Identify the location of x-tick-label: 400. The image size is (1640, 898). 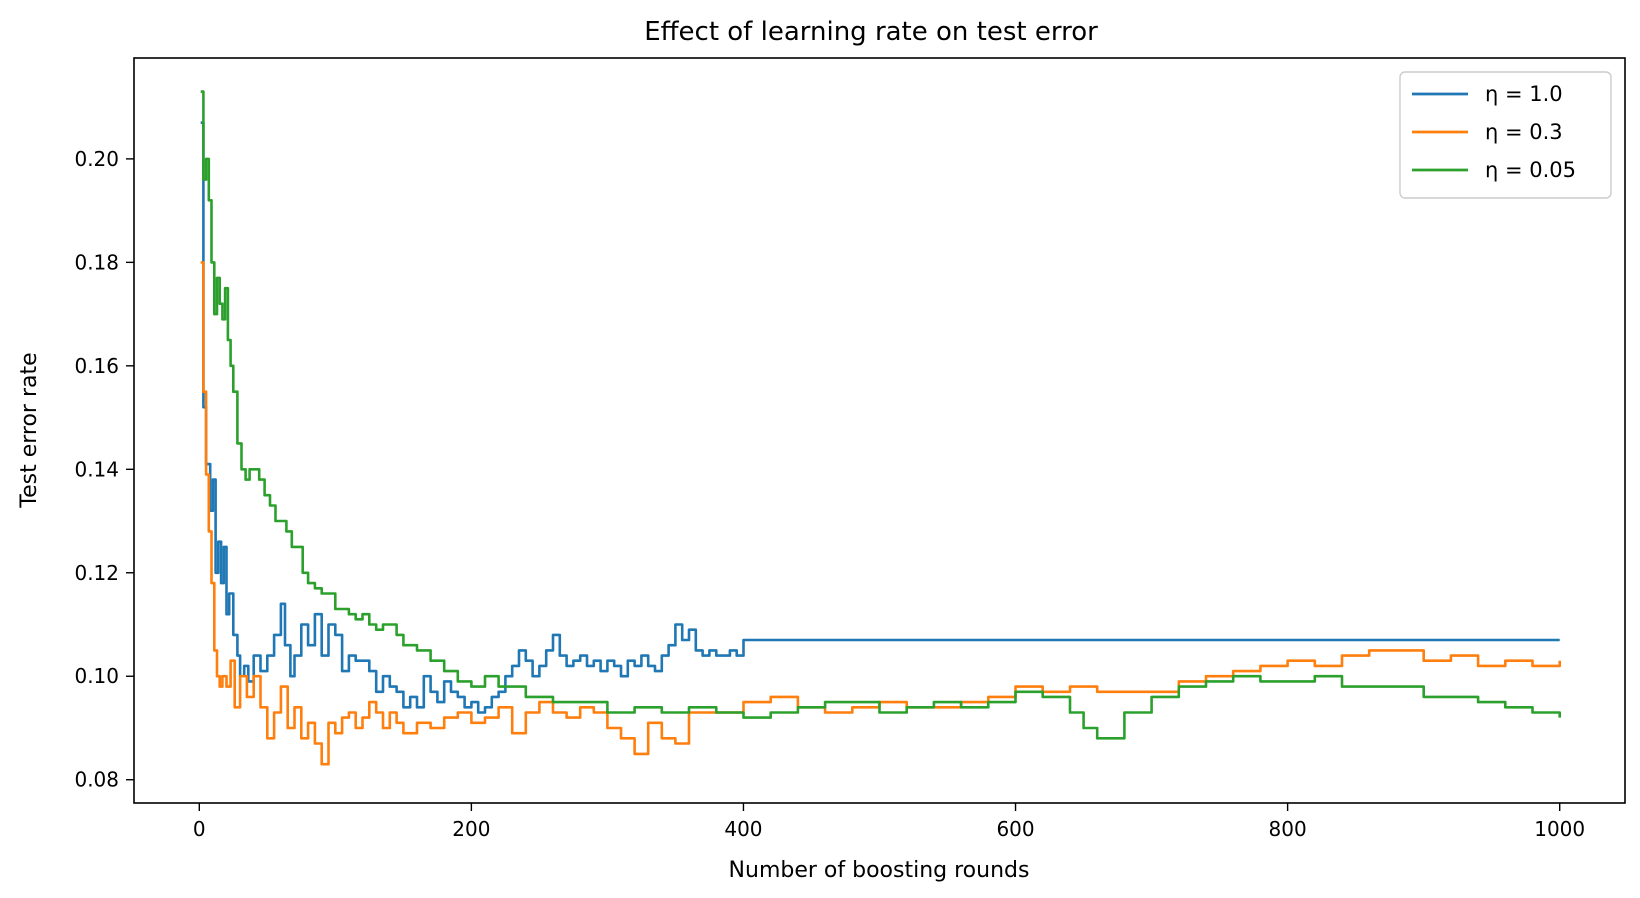
(743, 829).